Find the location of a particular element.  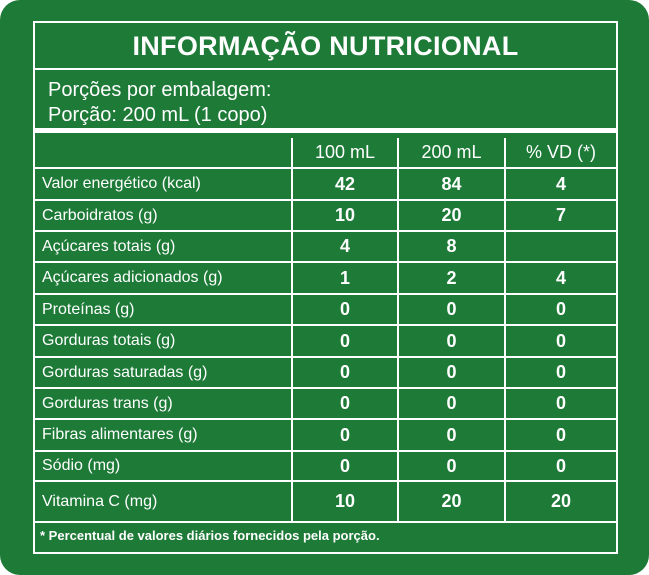

portion-size: Porção: 200 mL (1 copo) is located at coordinates (158, 115).